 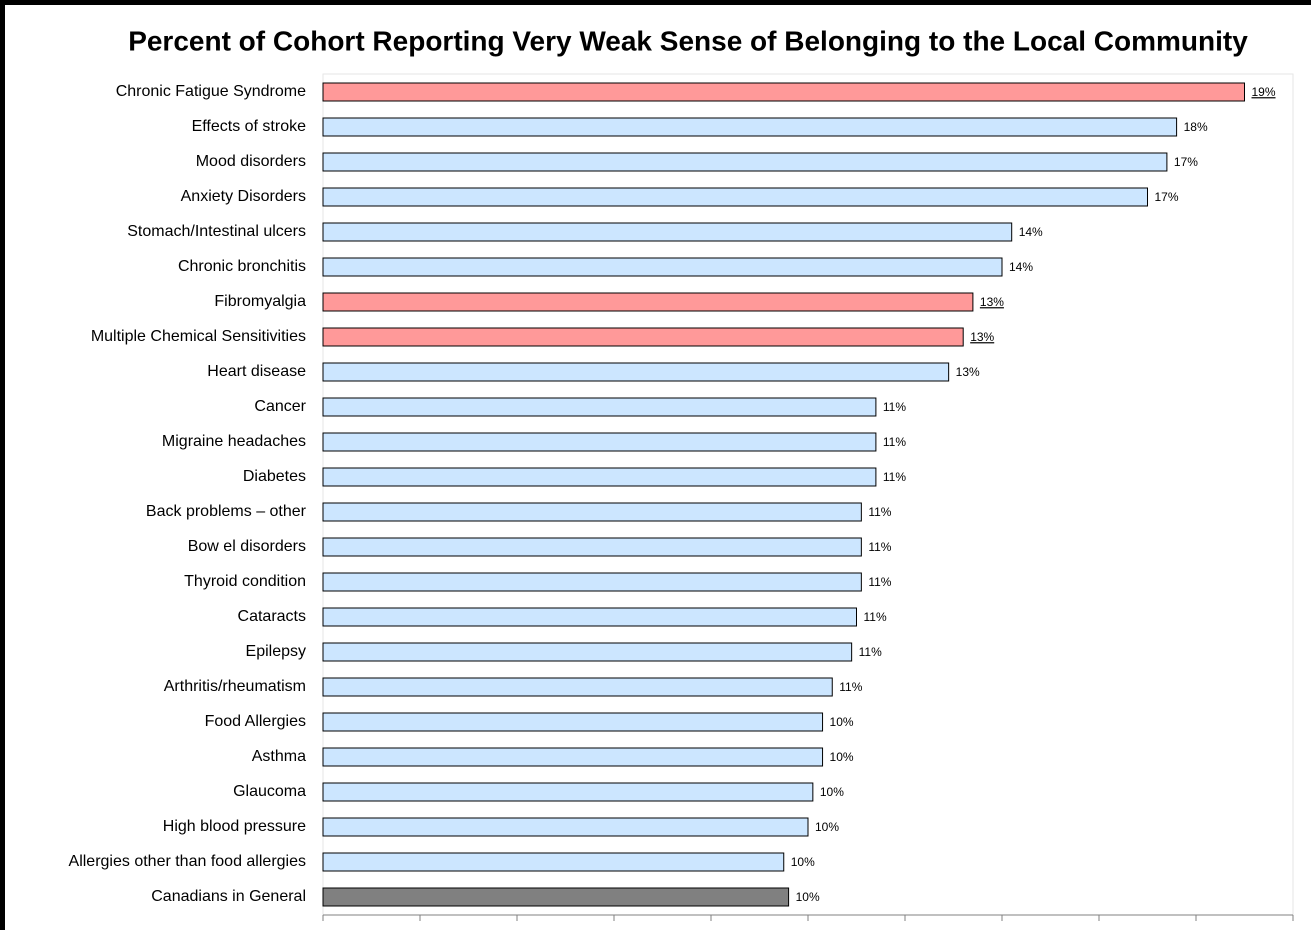 I want to click on category-label: Asthma, so click(x=279, y=756).